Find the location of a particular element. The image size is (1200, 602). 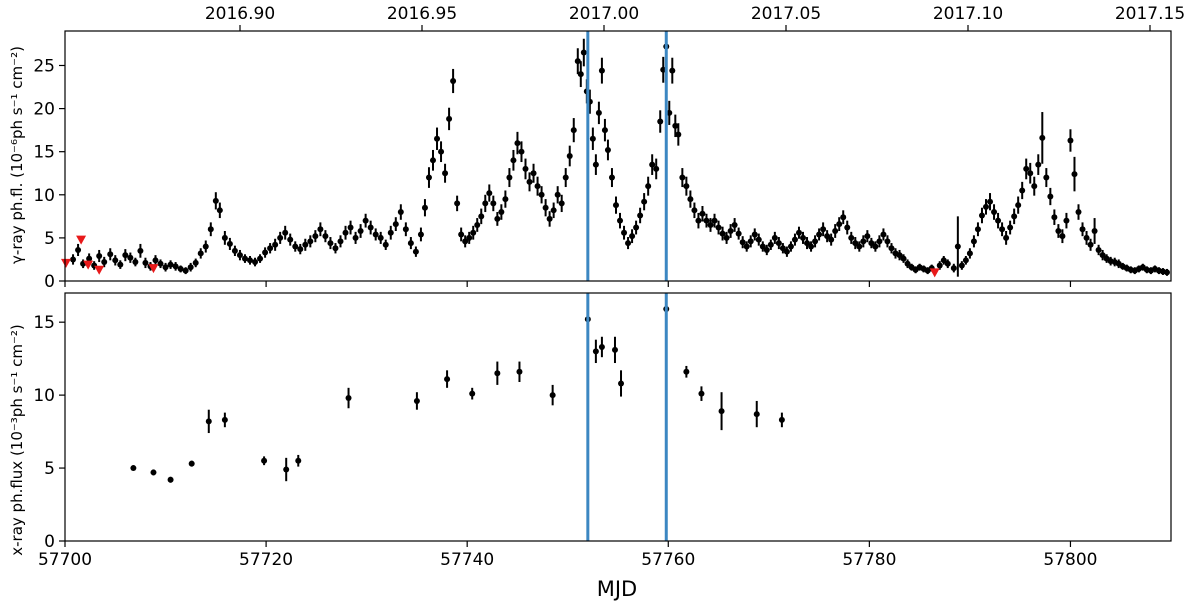

y-tick-label: 10 is located at coordinates (44, 396).